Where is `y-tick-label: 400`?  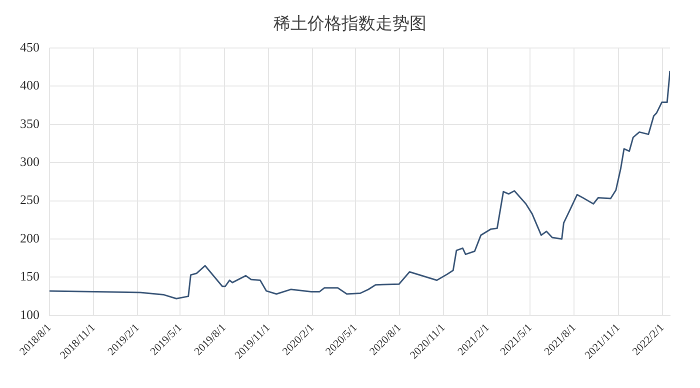
y-tick-label: 400 is located at coordinates (30, 85).